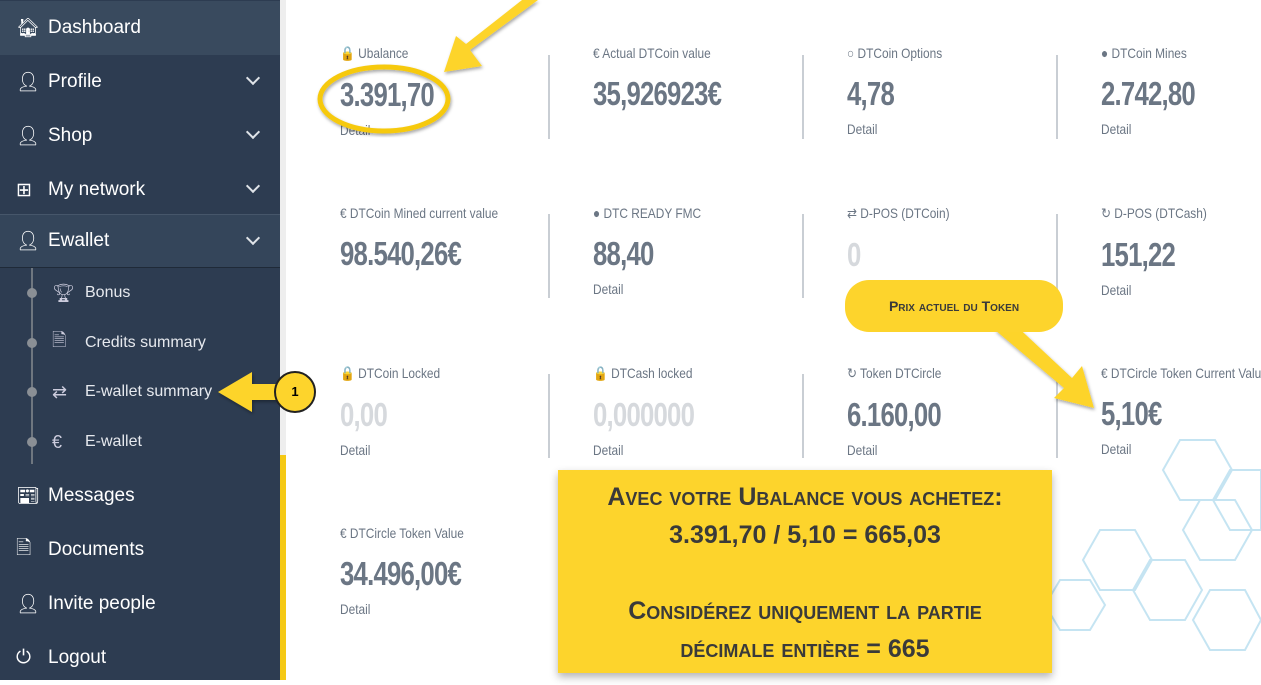 This screenshot has height=685, width=1261. What do you see at coordinates (805, 535) in the screenshot?
I see `callout-line: 3.391,70 / 5,10 = 665,03` at bounding box center [805, 535].